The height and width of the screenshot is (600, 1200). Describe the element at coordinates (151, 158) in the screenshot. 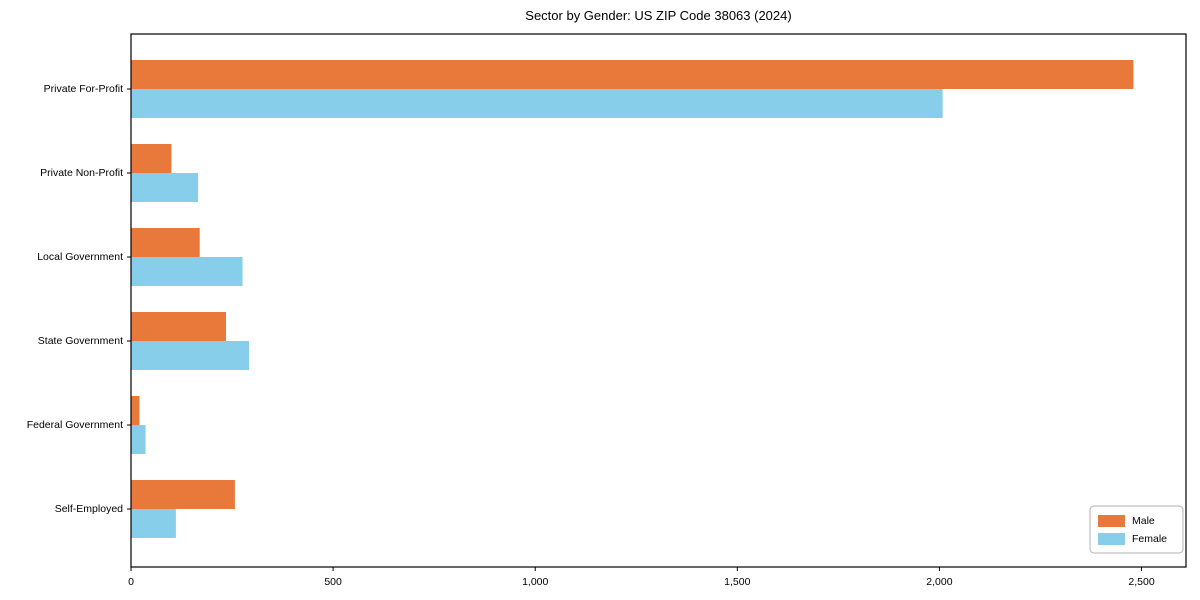

I see `bar-male-private-non-profit` at that location.